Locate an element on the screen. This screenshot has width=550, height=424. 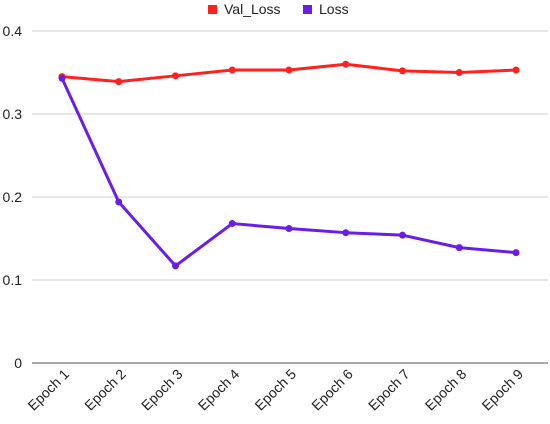
legend: Val_Loss Loss is located at coordinates (278, 9).